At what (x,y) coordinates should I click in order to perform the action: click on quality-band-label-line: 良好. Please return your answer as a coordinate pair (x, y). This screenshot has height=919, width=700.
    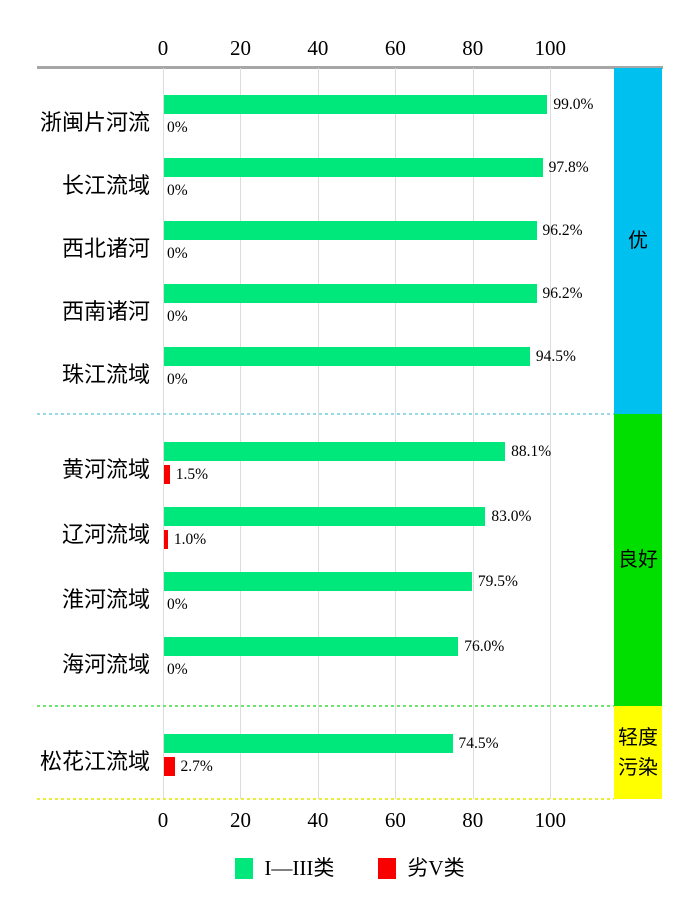
    Looking at the image, I should click on (638, 560).